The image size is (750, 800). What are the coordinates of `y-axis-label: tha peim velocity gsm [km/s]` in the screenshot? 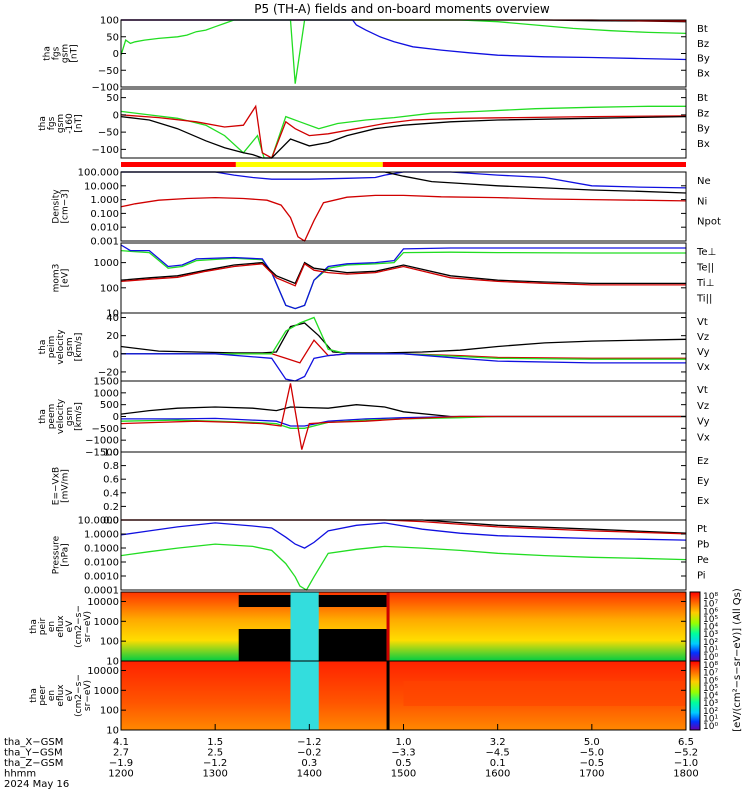 It's located at (61, 347).